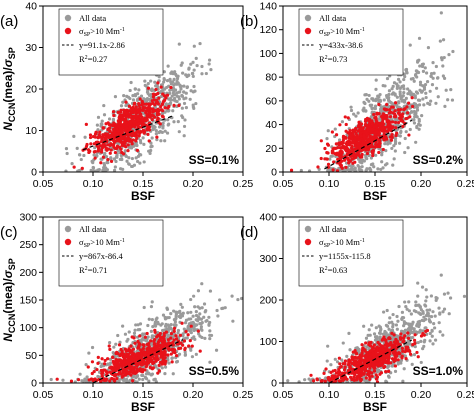 The width and height of the screenshot is (474, 420). What do you see at coordinates (271, 149) in the screenshot?
I see `y-tick-label: 20` at bounding box center [271, 149].